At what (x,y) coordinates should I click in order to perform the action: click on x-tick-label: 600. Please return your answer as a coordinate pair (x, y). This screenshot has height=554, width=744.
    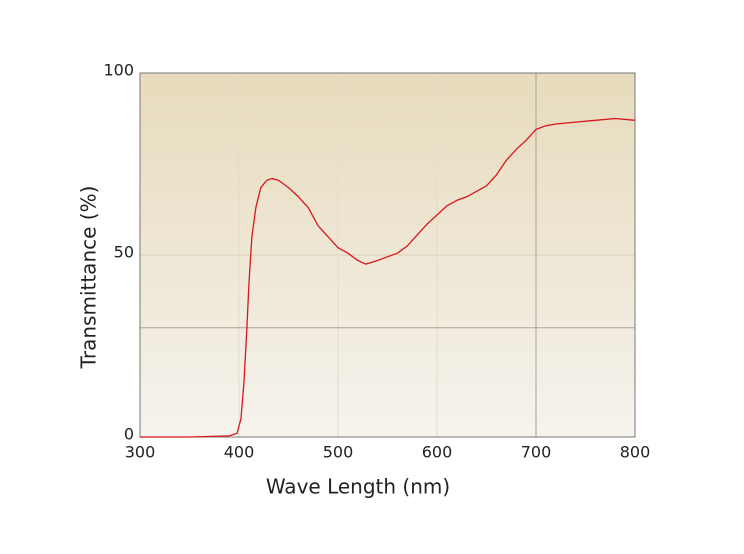
    Looking at the image, I should click on (437, 452).